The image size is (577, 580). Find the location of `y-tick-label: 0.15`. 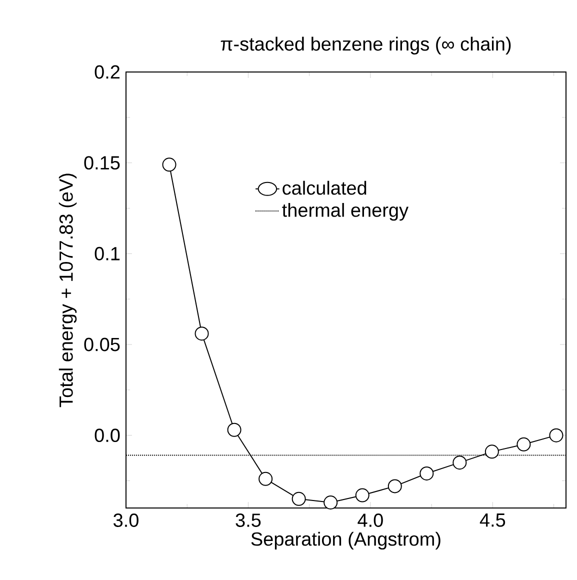

y-tick-label: 0.15 is located at coordinates (102, 163).